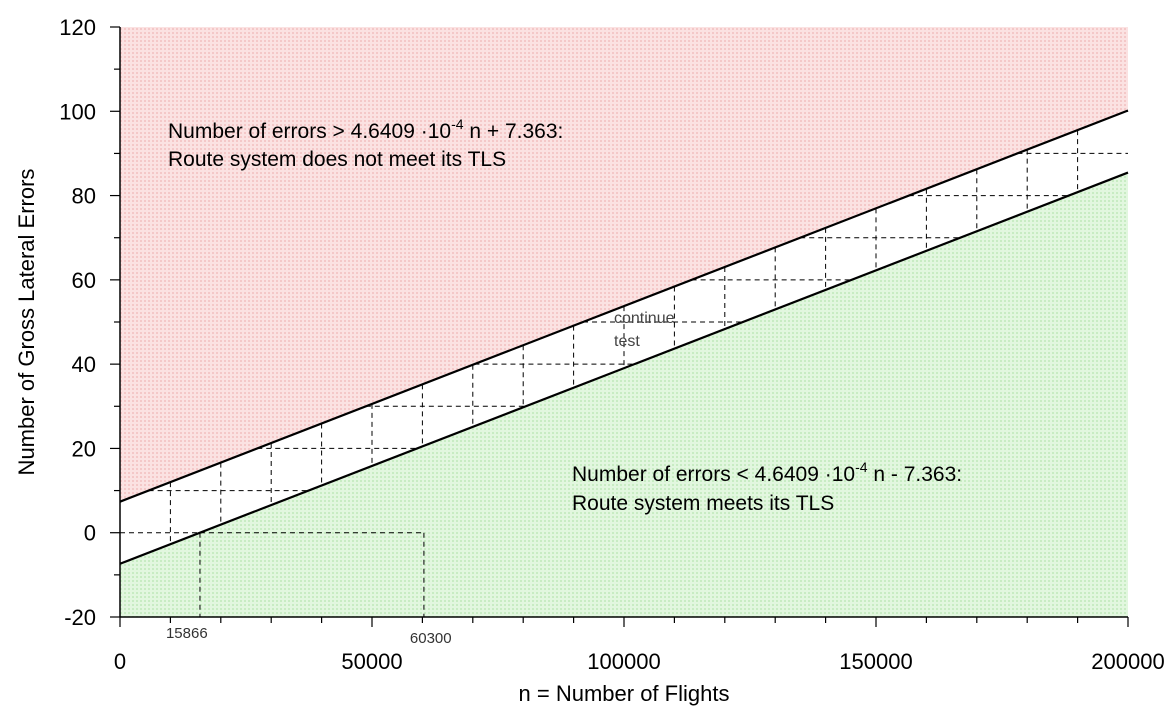 The height and width of the screenshot is (709, 1175). Describe the element at coordinates (639, 645) in the screenshot. I see `x-ticks: 0 50000 100000 150000 200000` at that location.